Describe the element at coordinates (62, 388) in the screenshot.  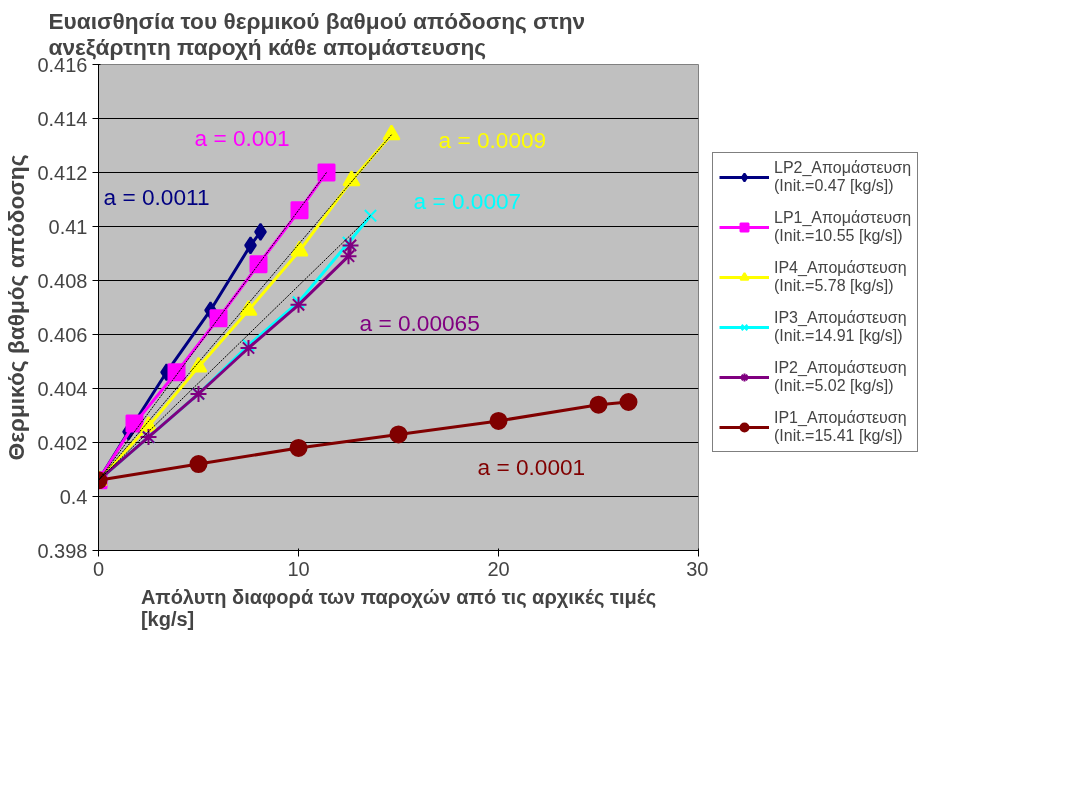
I see `y-tick-label: 0.404` at that location.